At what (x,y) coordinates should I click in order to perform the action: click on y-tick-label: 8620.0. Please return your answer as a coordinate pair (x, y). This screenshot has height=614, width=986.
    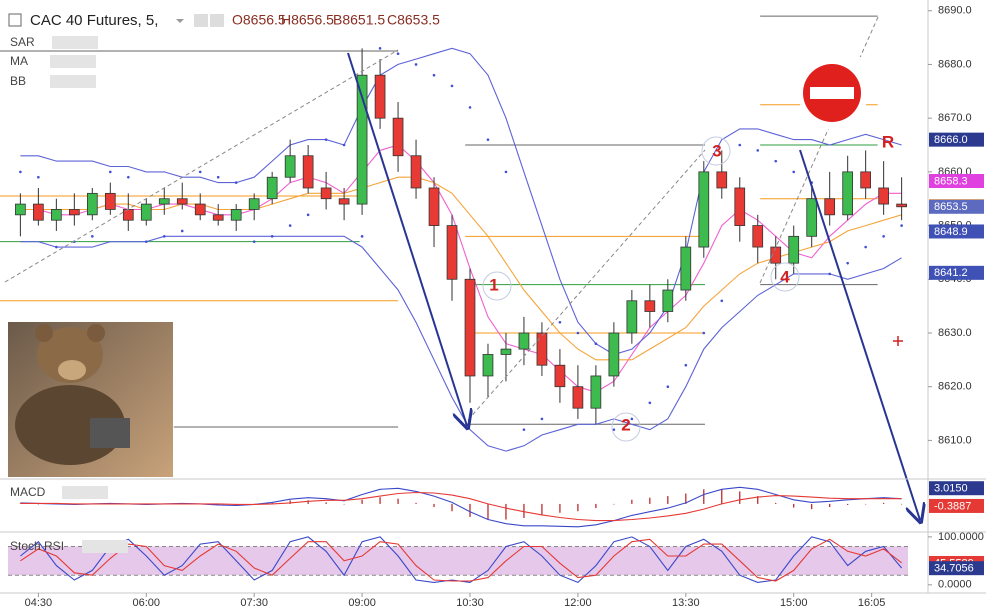
    Looking at the image, I should click on (955, 387).